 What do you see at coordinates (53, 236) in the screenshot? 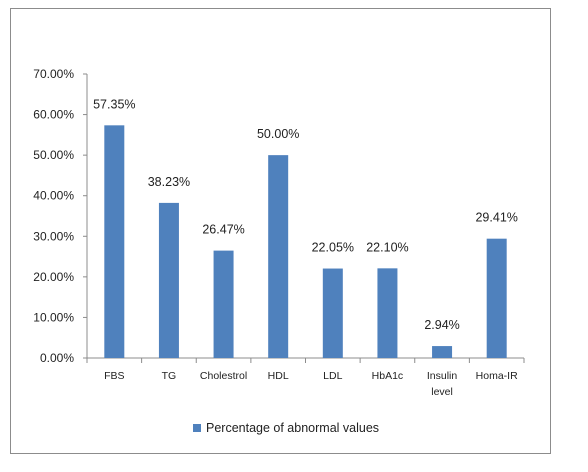
I see `y-tick-label: 30.00%` at bounding box center [53, 236].